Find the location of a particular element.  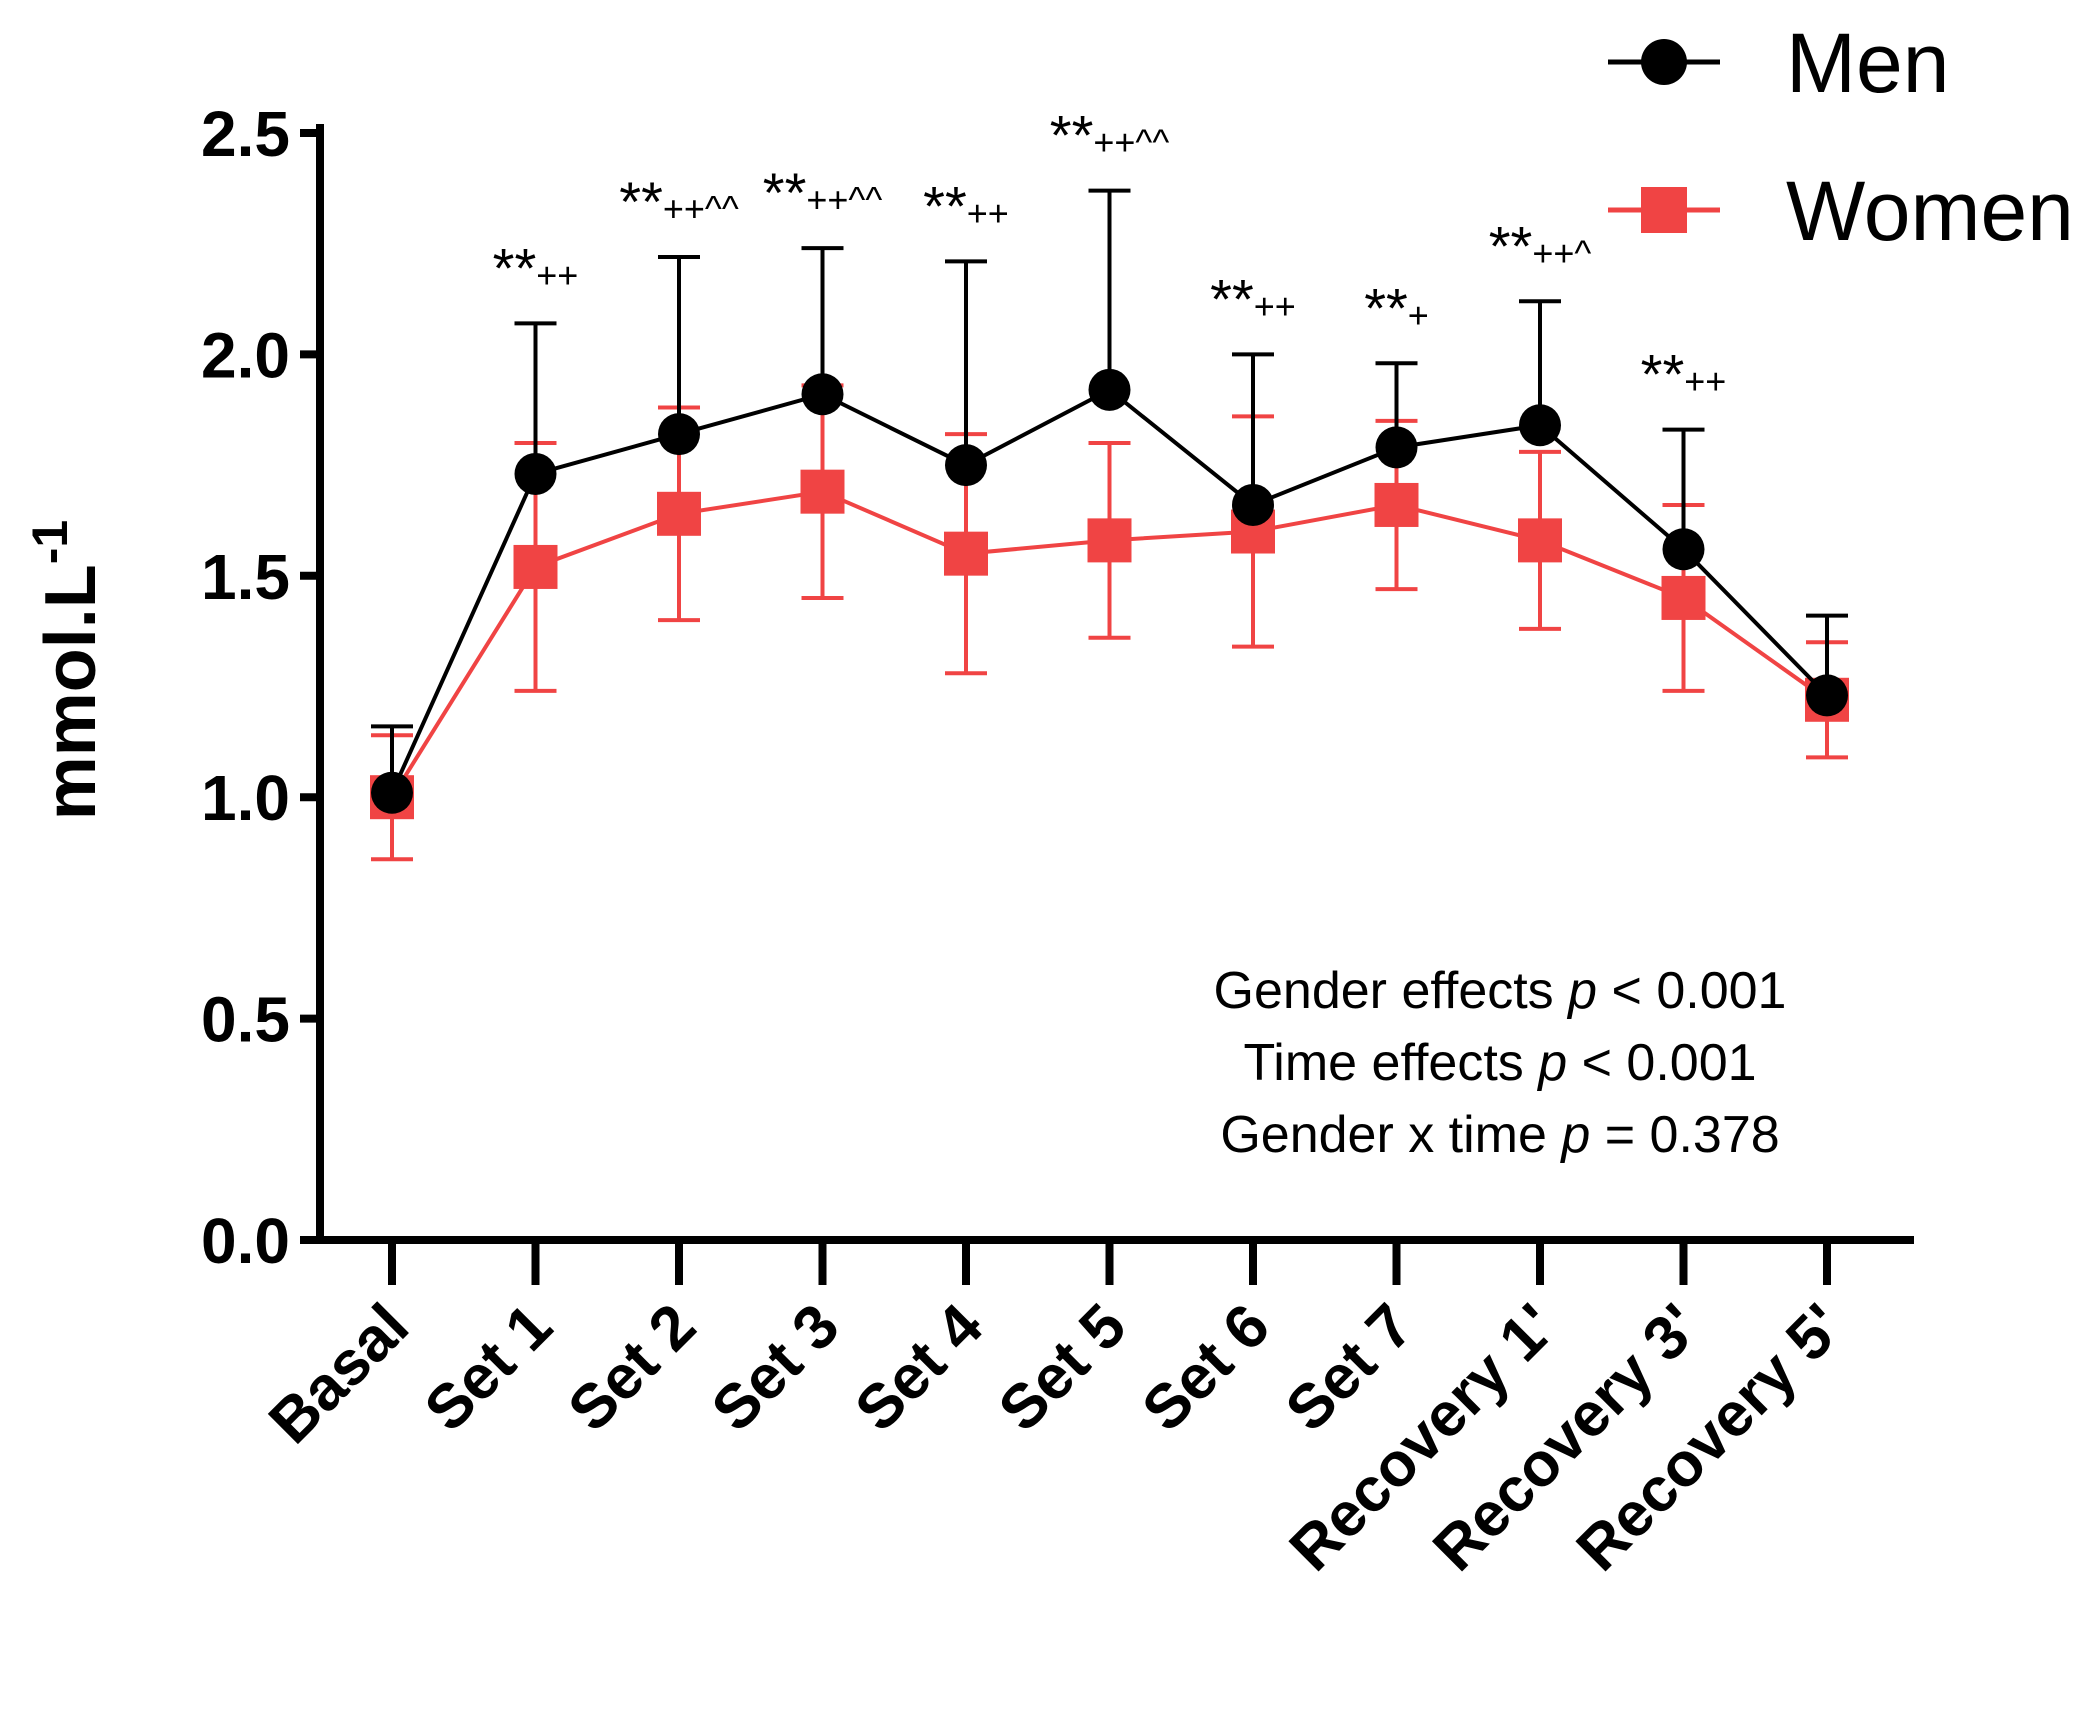

significance-label-8: **++ is located at coordinates (1684, 374).